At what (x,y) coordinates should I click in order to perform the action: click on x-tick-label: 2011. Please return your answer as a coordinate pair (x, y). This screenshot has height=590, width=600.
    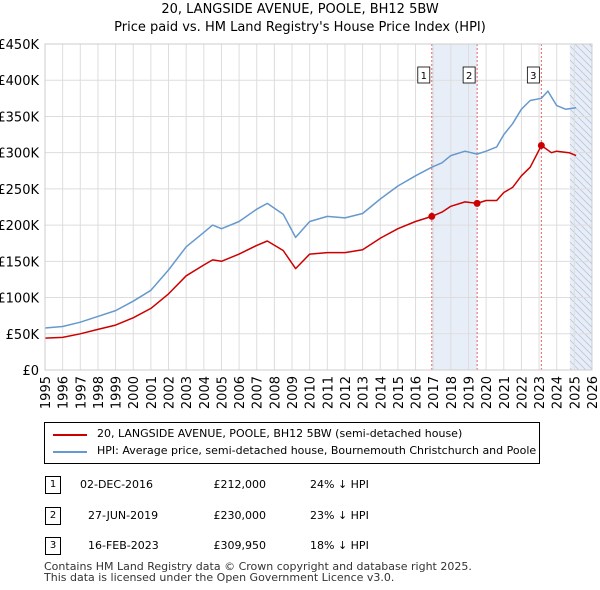
    Looking at the image, I should click on (328, 392).